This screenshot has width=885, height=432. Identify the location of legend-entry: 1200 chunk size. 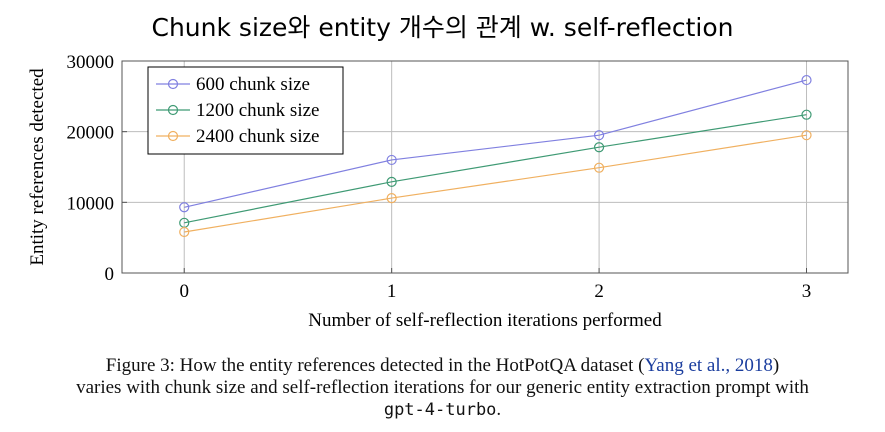
(237, 110).